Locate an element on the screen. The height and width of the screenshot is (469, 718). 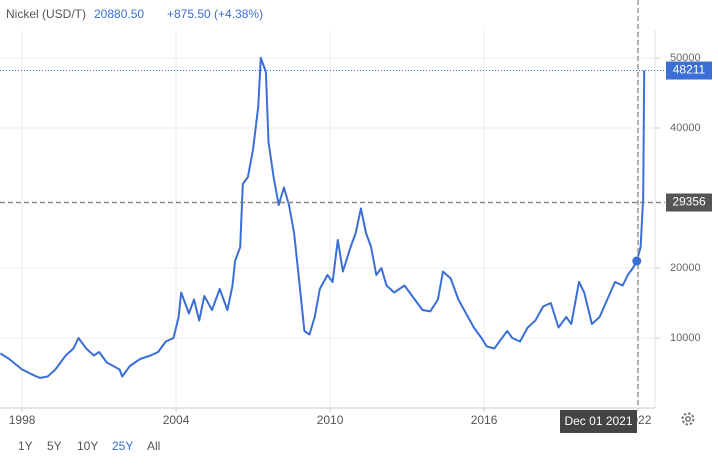
gear-center is located at coordinates (688, 419).